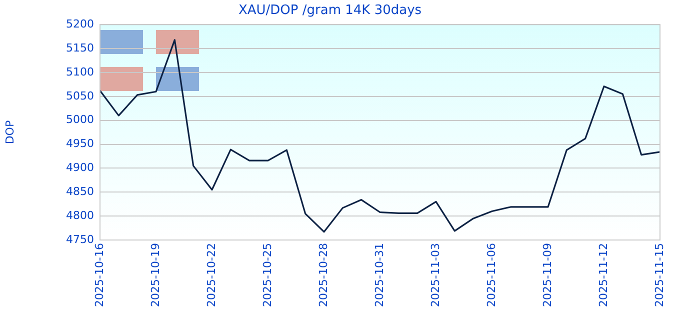  I want to click on y-tick-label: 5200, so click(80, 23).